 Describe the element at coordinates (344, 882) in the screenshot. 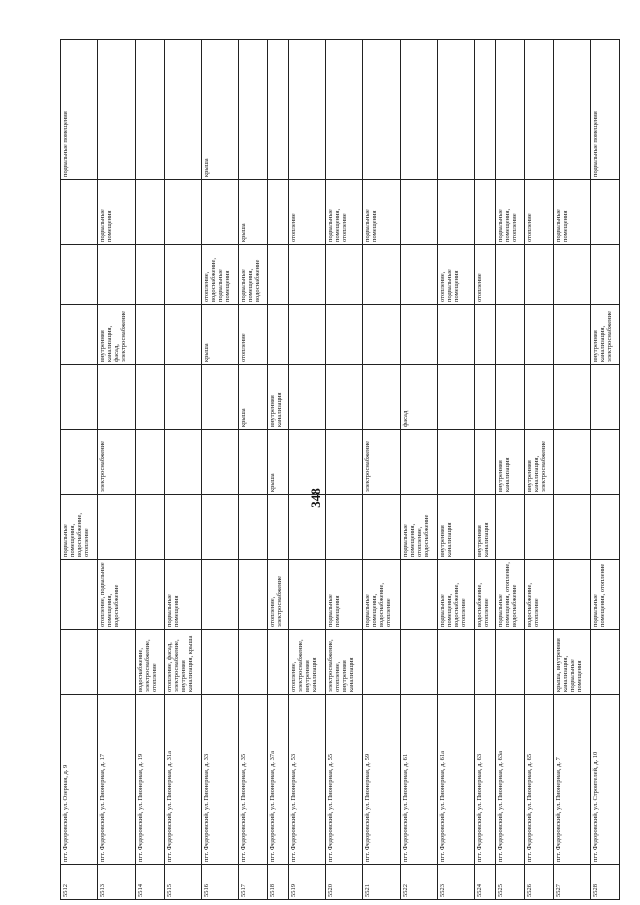

I see `row-number: 5520` at that location.